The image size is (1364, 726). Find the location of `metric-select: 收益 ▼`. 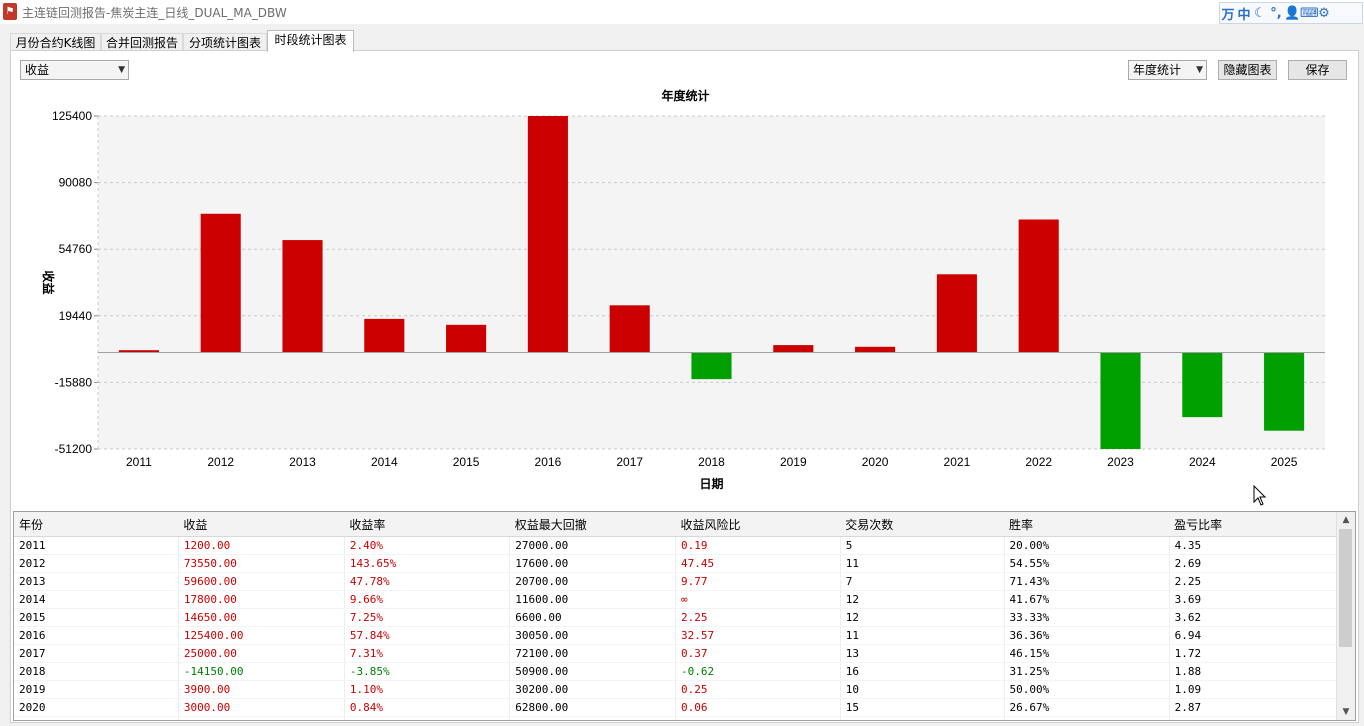

metric-select: 收益 ▼ is located at coordinates (74, 70).